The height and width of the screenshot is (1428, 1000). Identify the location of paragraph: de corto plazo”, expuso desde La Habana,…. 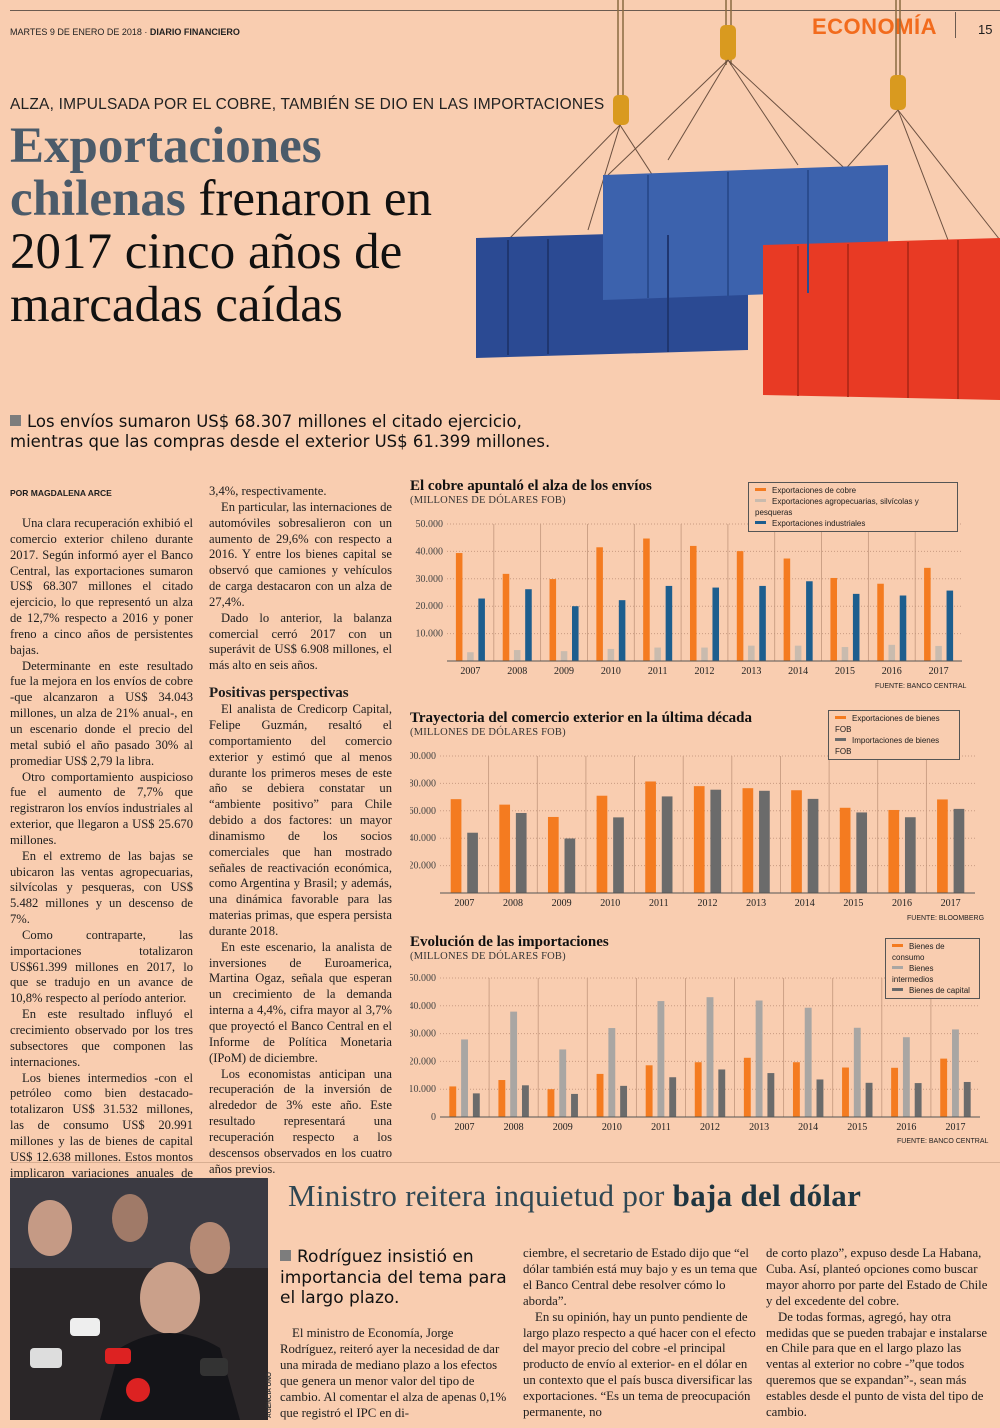
(877, 1277).